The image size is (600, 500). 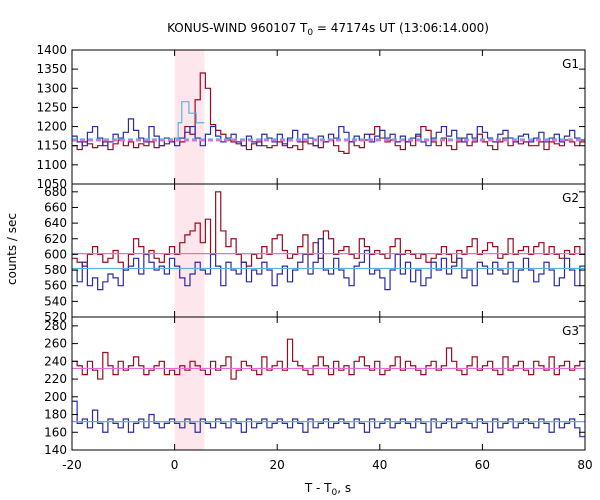 I want to click on y-tick-label: 180, so click(x=55, y=415).